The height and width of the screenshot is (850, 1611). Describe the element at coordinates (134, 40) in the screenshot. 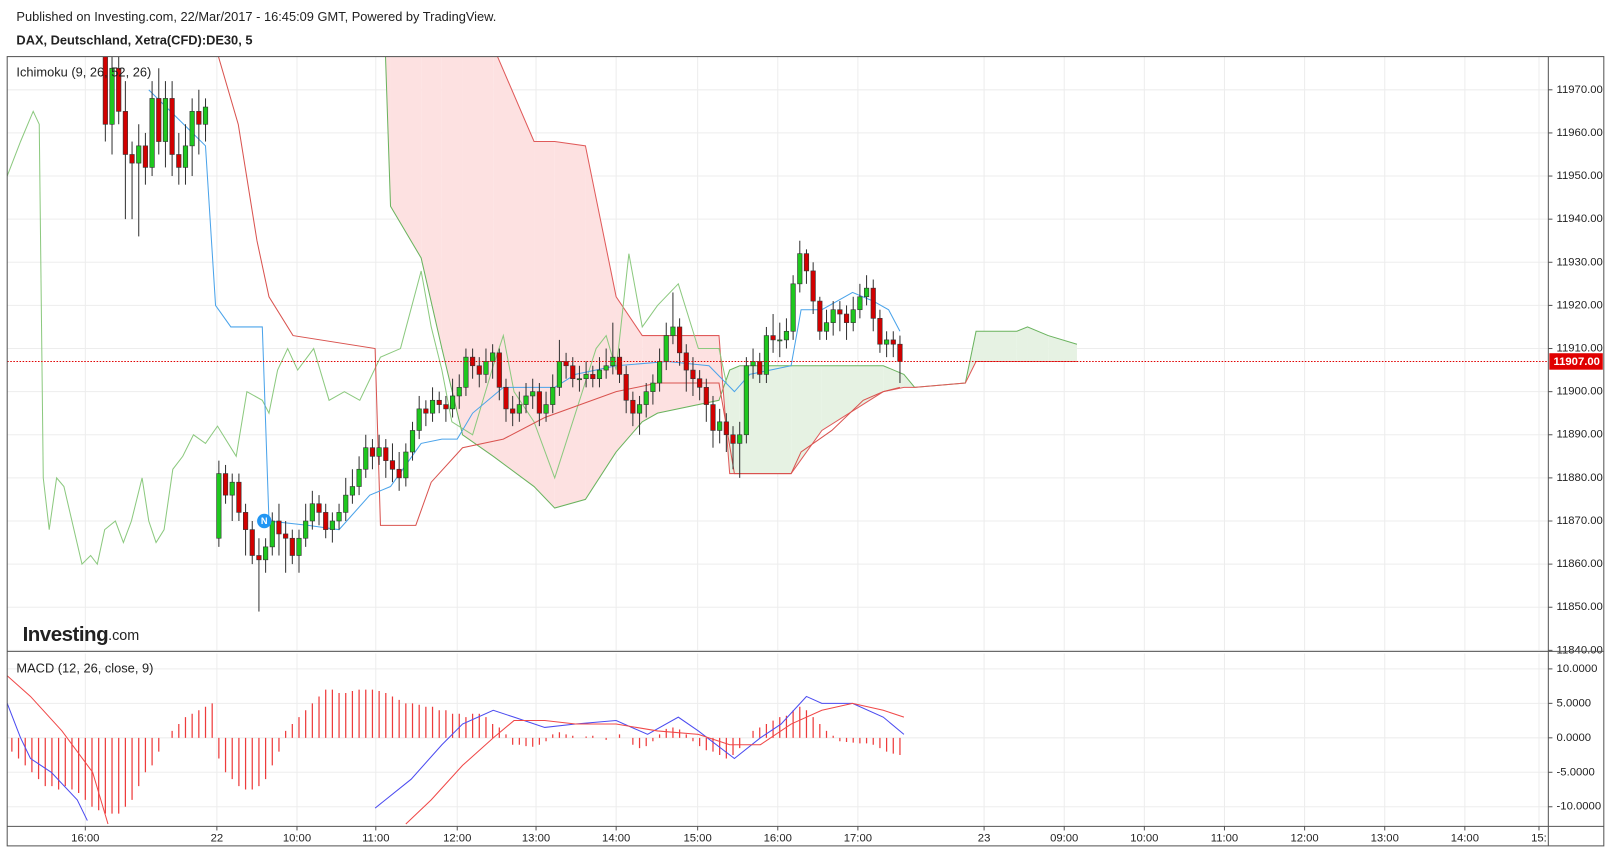

I see `symbol-title: DAX, Deutschland, Xetra(CFD):DE30, 5` at that location.